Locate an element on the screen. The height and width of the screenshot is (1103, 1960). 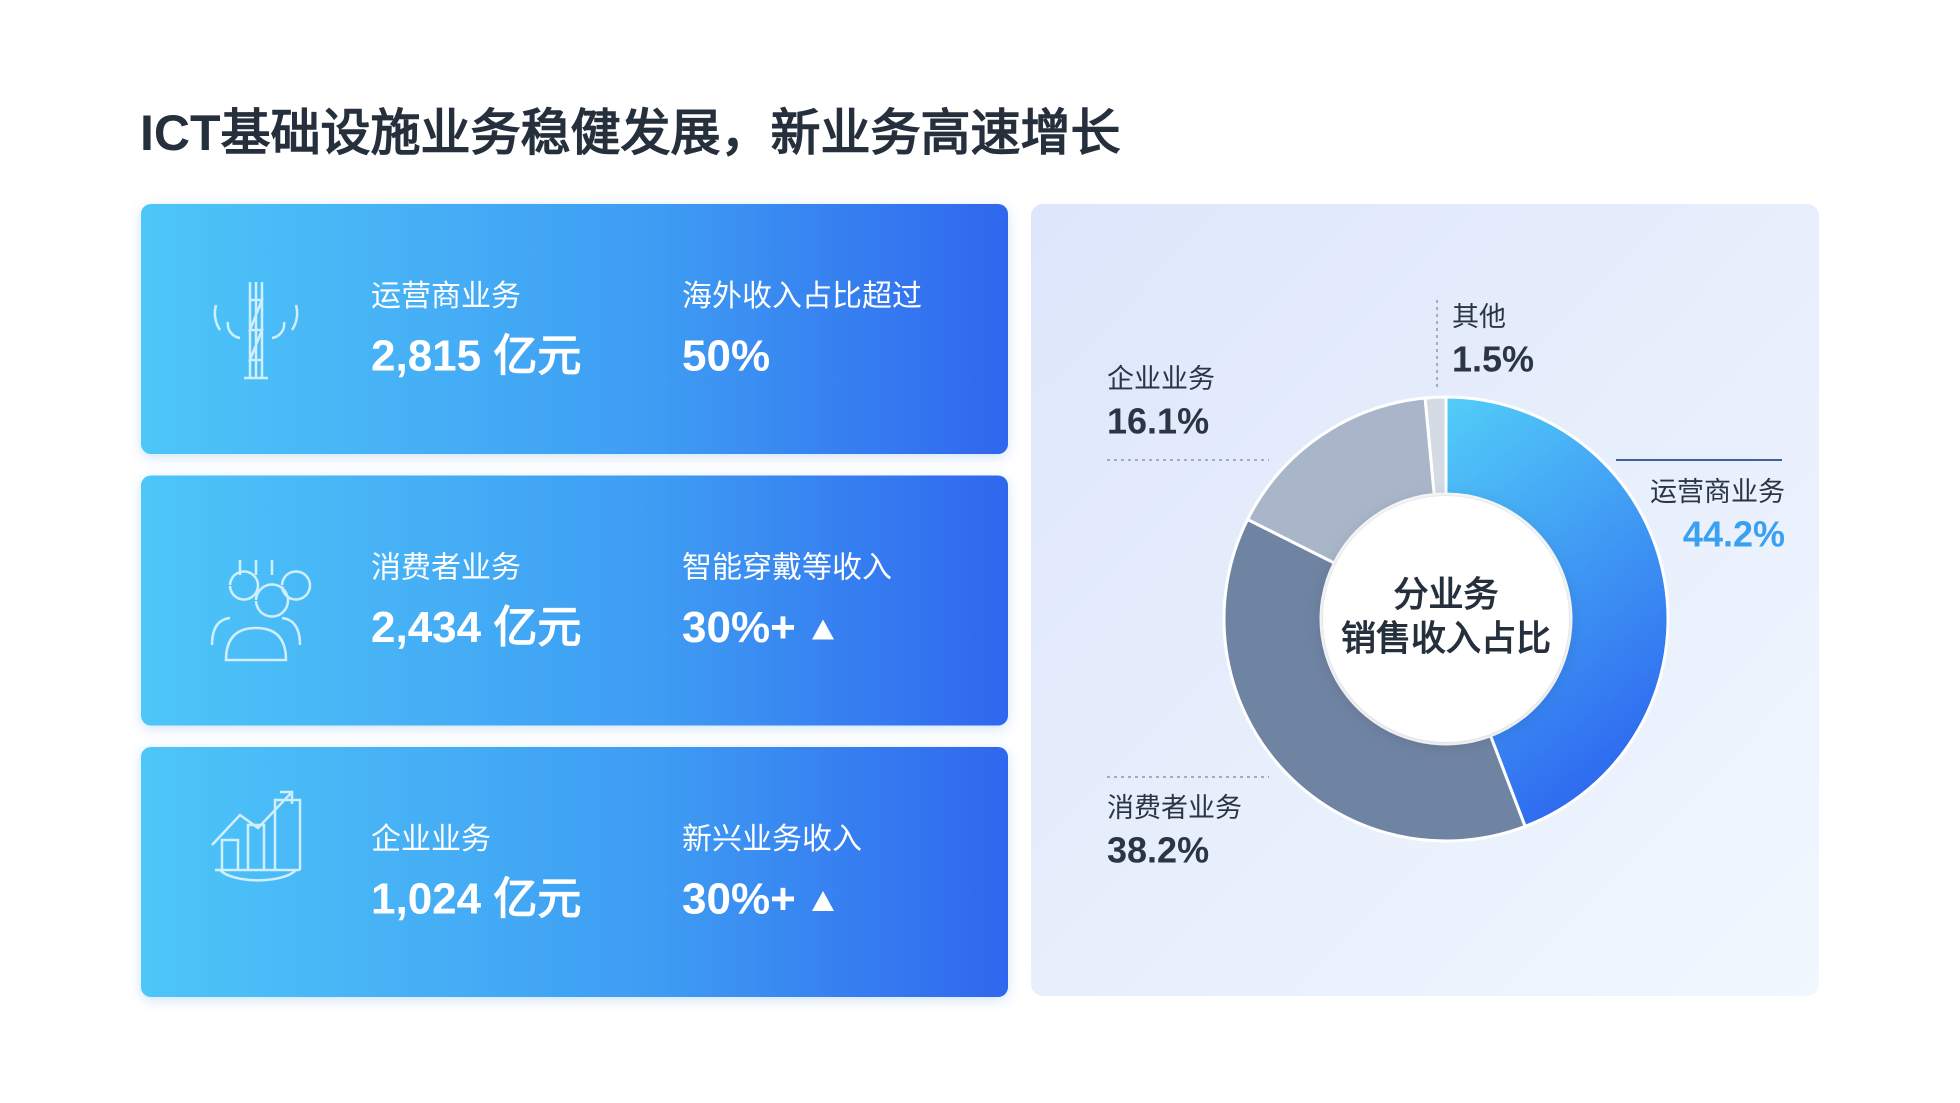
highlight-label: 智能穿戴等收入 is located at coordinates (787, 567).